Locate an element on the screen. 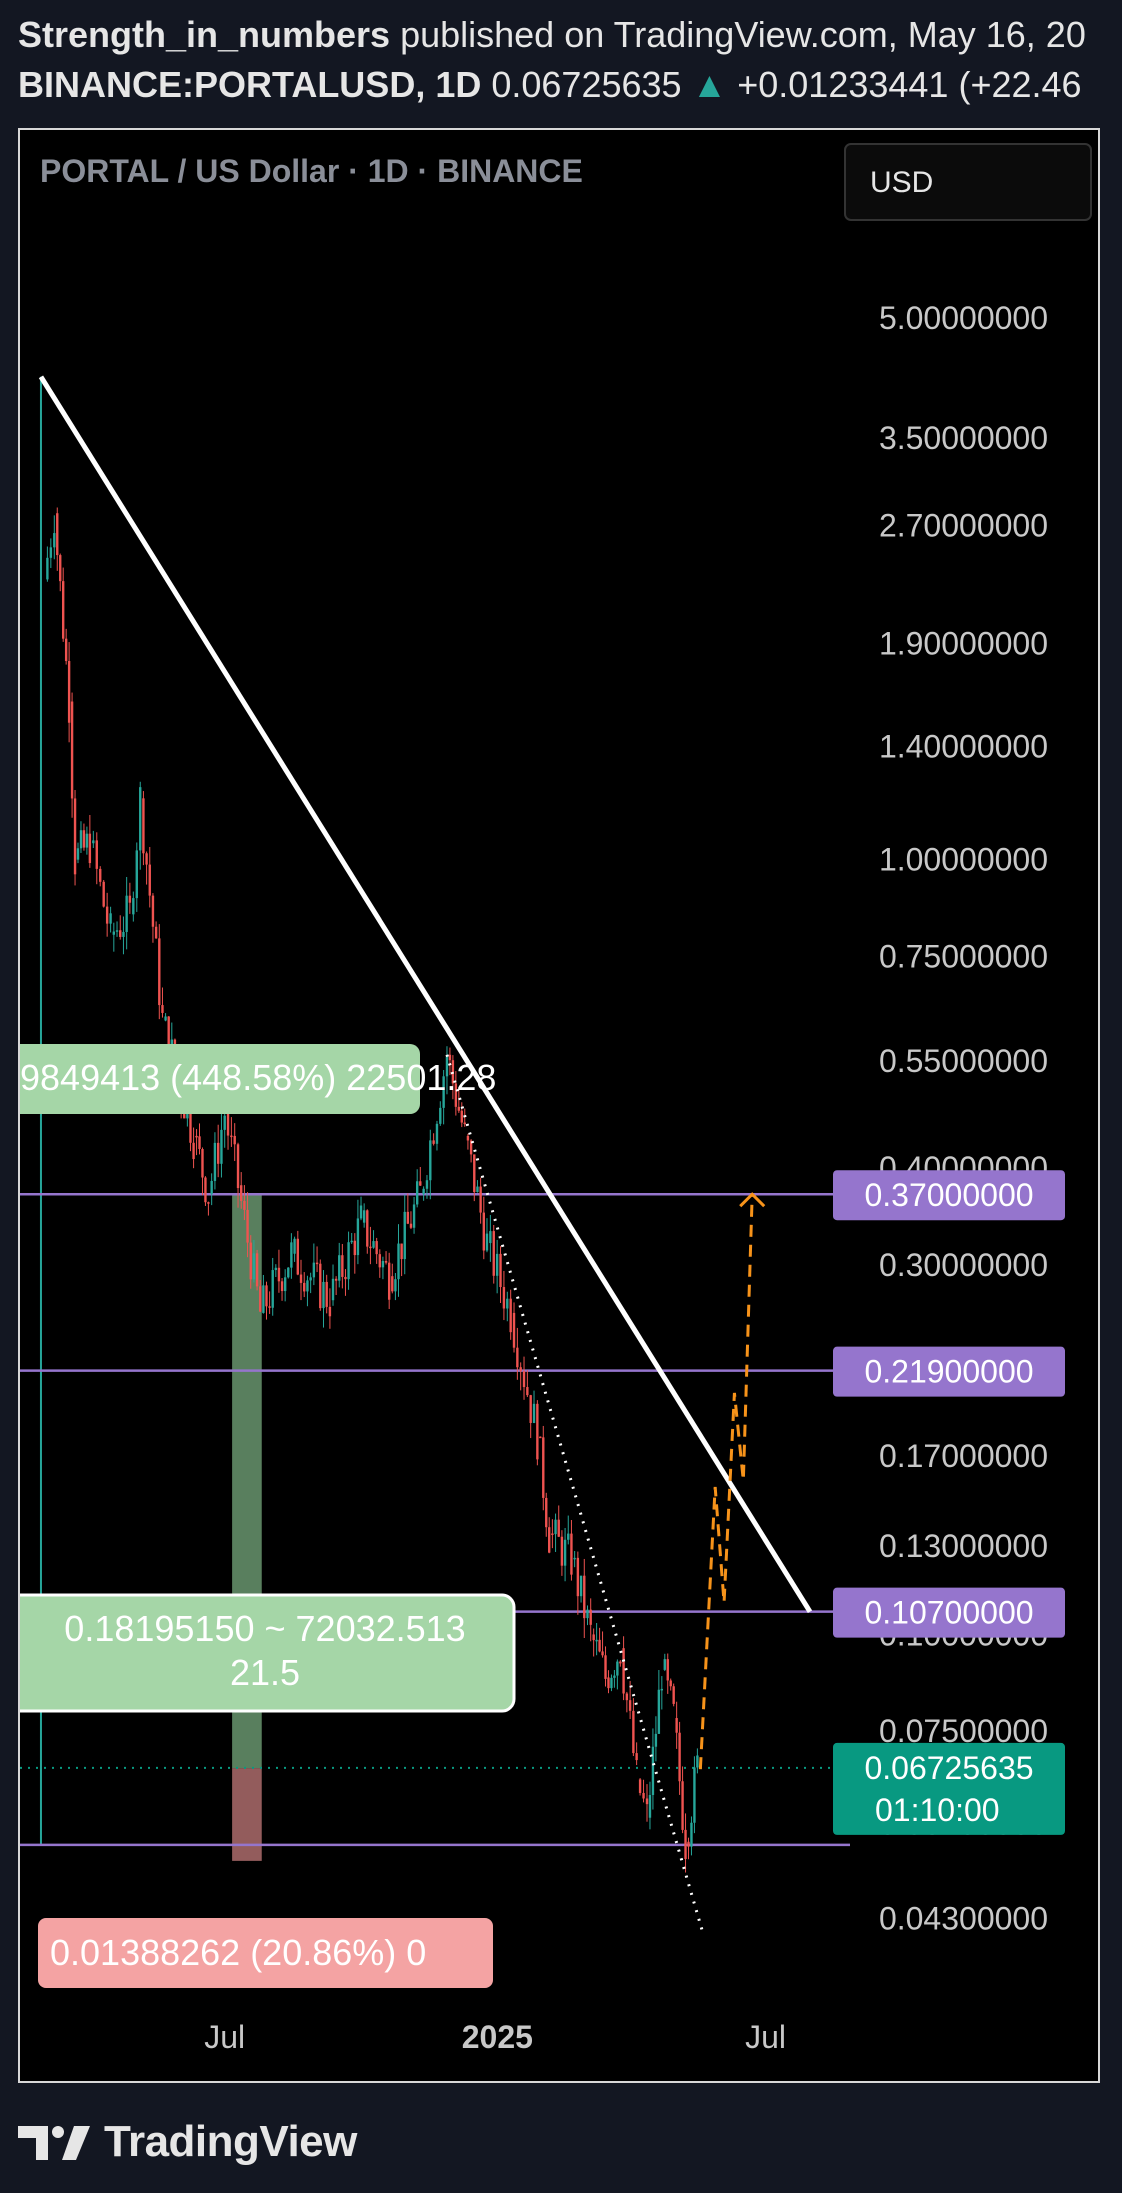 This screenshot has width=1122, height=2193. y-tick-label: 0.13000000 is located at coordinates (963, 1546).